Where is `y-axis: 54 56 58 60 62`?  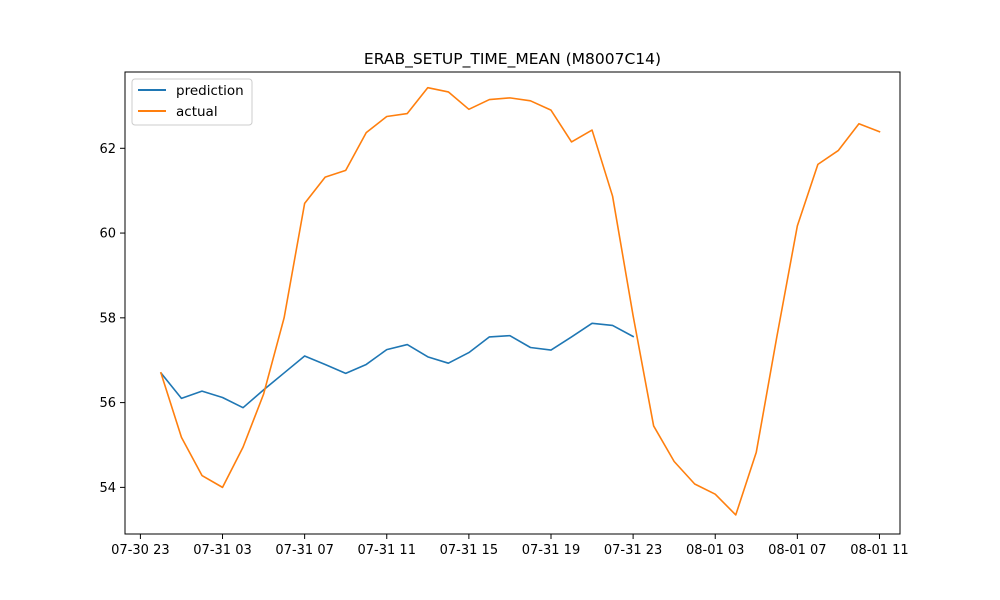
y-axis: 54 56 58 60 62 is located at coordinates (112, 319).